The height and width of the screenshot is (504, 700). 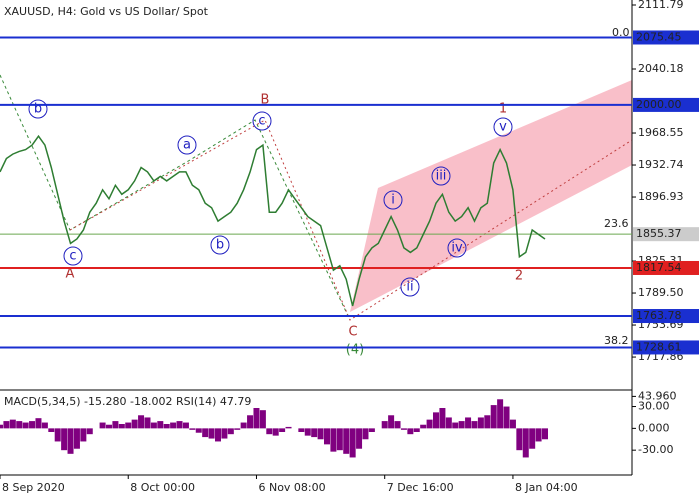 What do you see at coordinates (661, 196) in the screenshot?
I see `y-tick-label: 1896.93` at bounding box center [661, 196].